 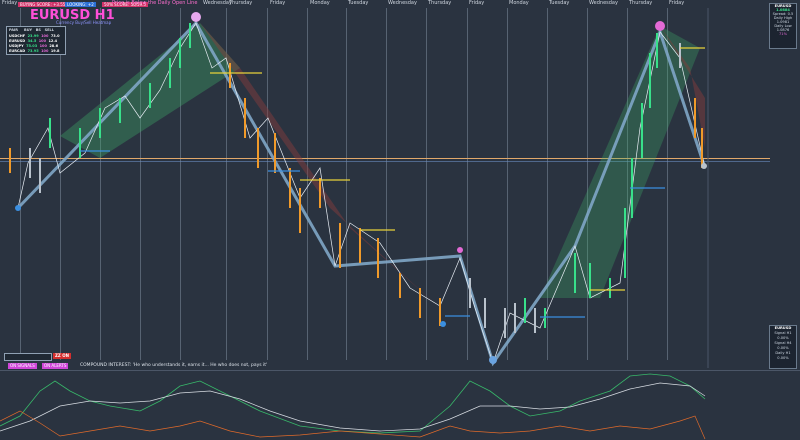 I want to click on panel-row: USDJPY 75.03 100 28.6, so click(x=33, y=46).